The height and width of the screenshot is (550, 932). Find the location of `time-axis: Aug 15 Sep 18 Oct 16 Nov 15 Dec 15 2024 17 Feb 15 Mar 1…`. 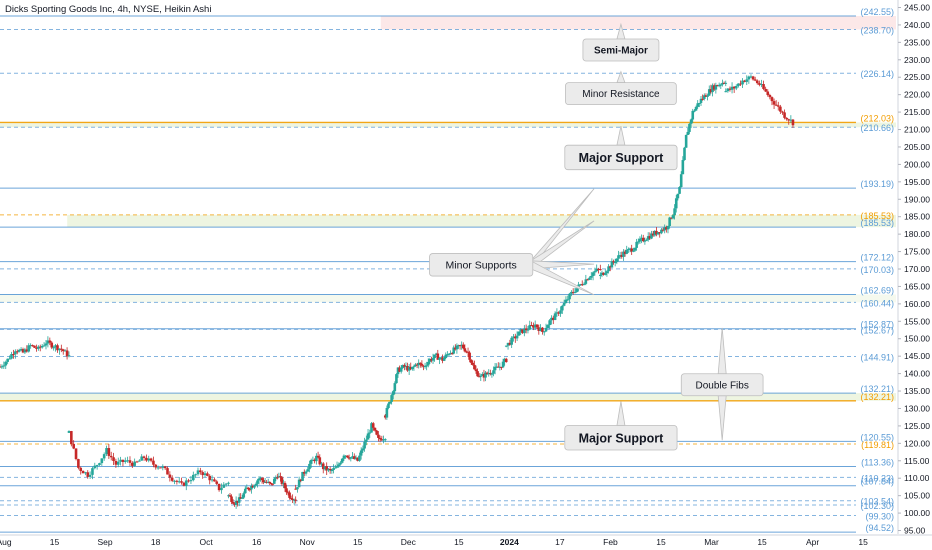

time-axis: Aug 15 Sep 18 Oct 16 Nov 15 Dec 15 2024 17 Feb 15 Mar 1… is located at coordinates (466, 540).